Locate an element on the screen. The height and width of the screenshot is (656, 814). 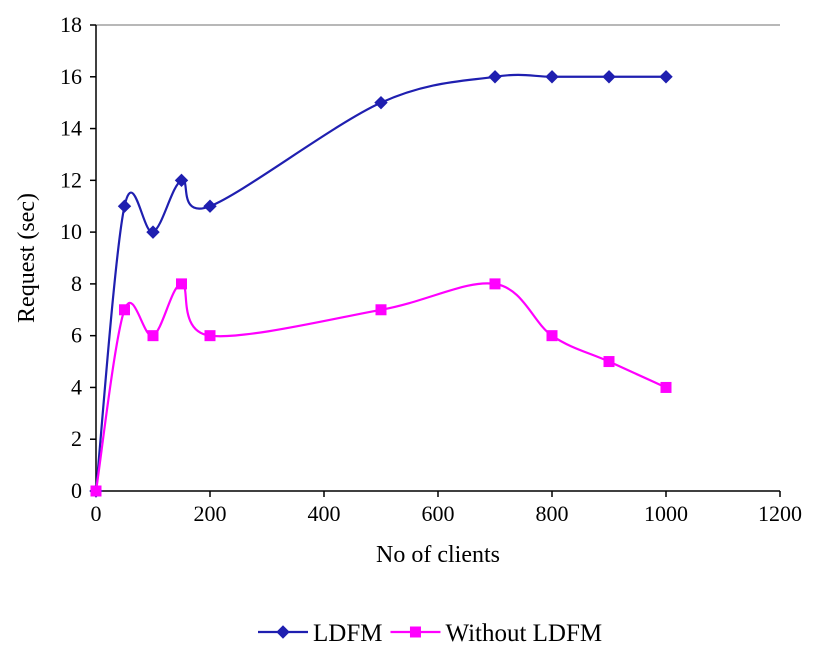
x-tick-label: 800 is located at coordinates (552, 513).